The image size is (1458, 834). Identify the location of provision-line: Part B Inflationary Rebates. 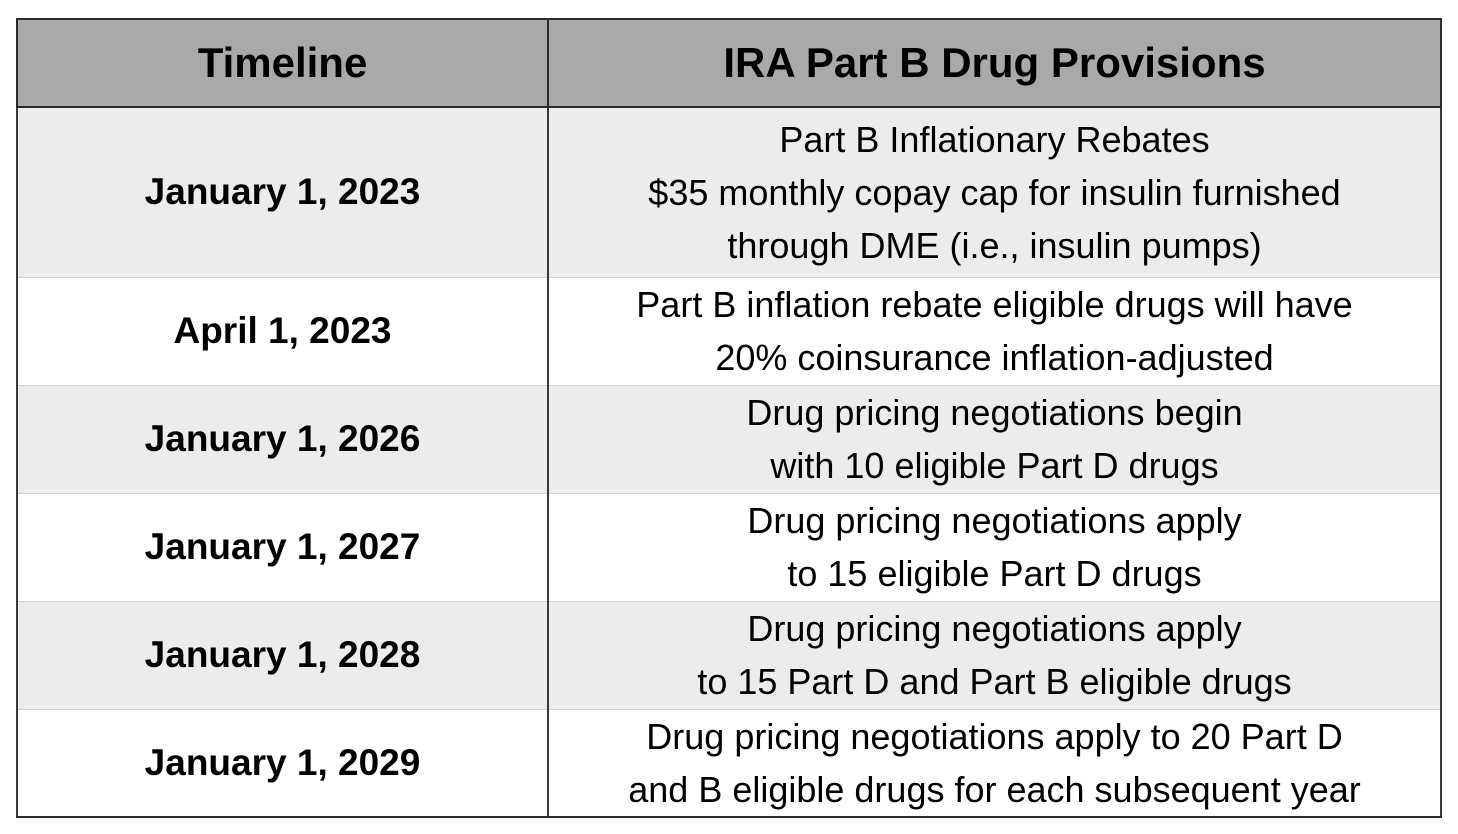
(994, 139).